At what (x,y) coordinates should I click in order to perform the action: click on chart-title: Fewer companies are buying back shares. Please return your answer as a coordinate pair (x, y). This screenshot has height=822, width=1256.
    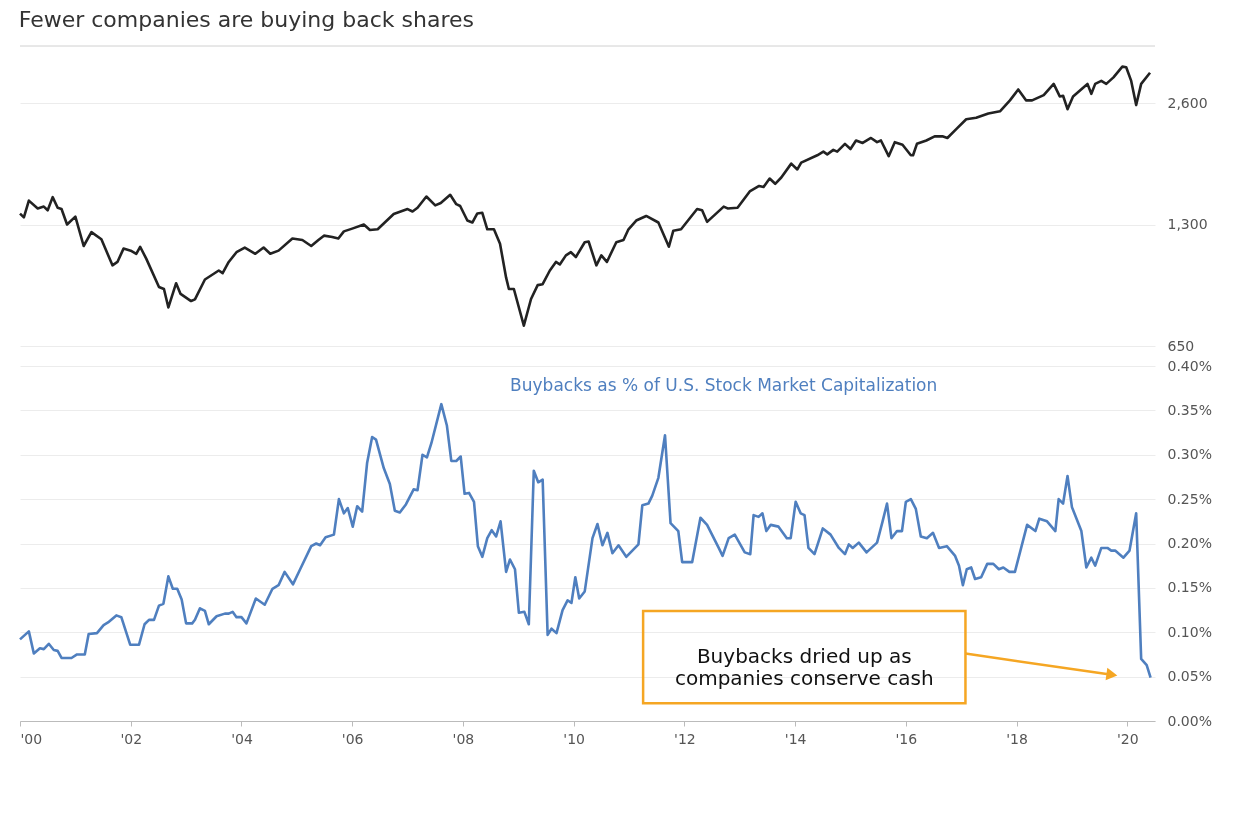
    Looking at the image, I should click on (246, 19).